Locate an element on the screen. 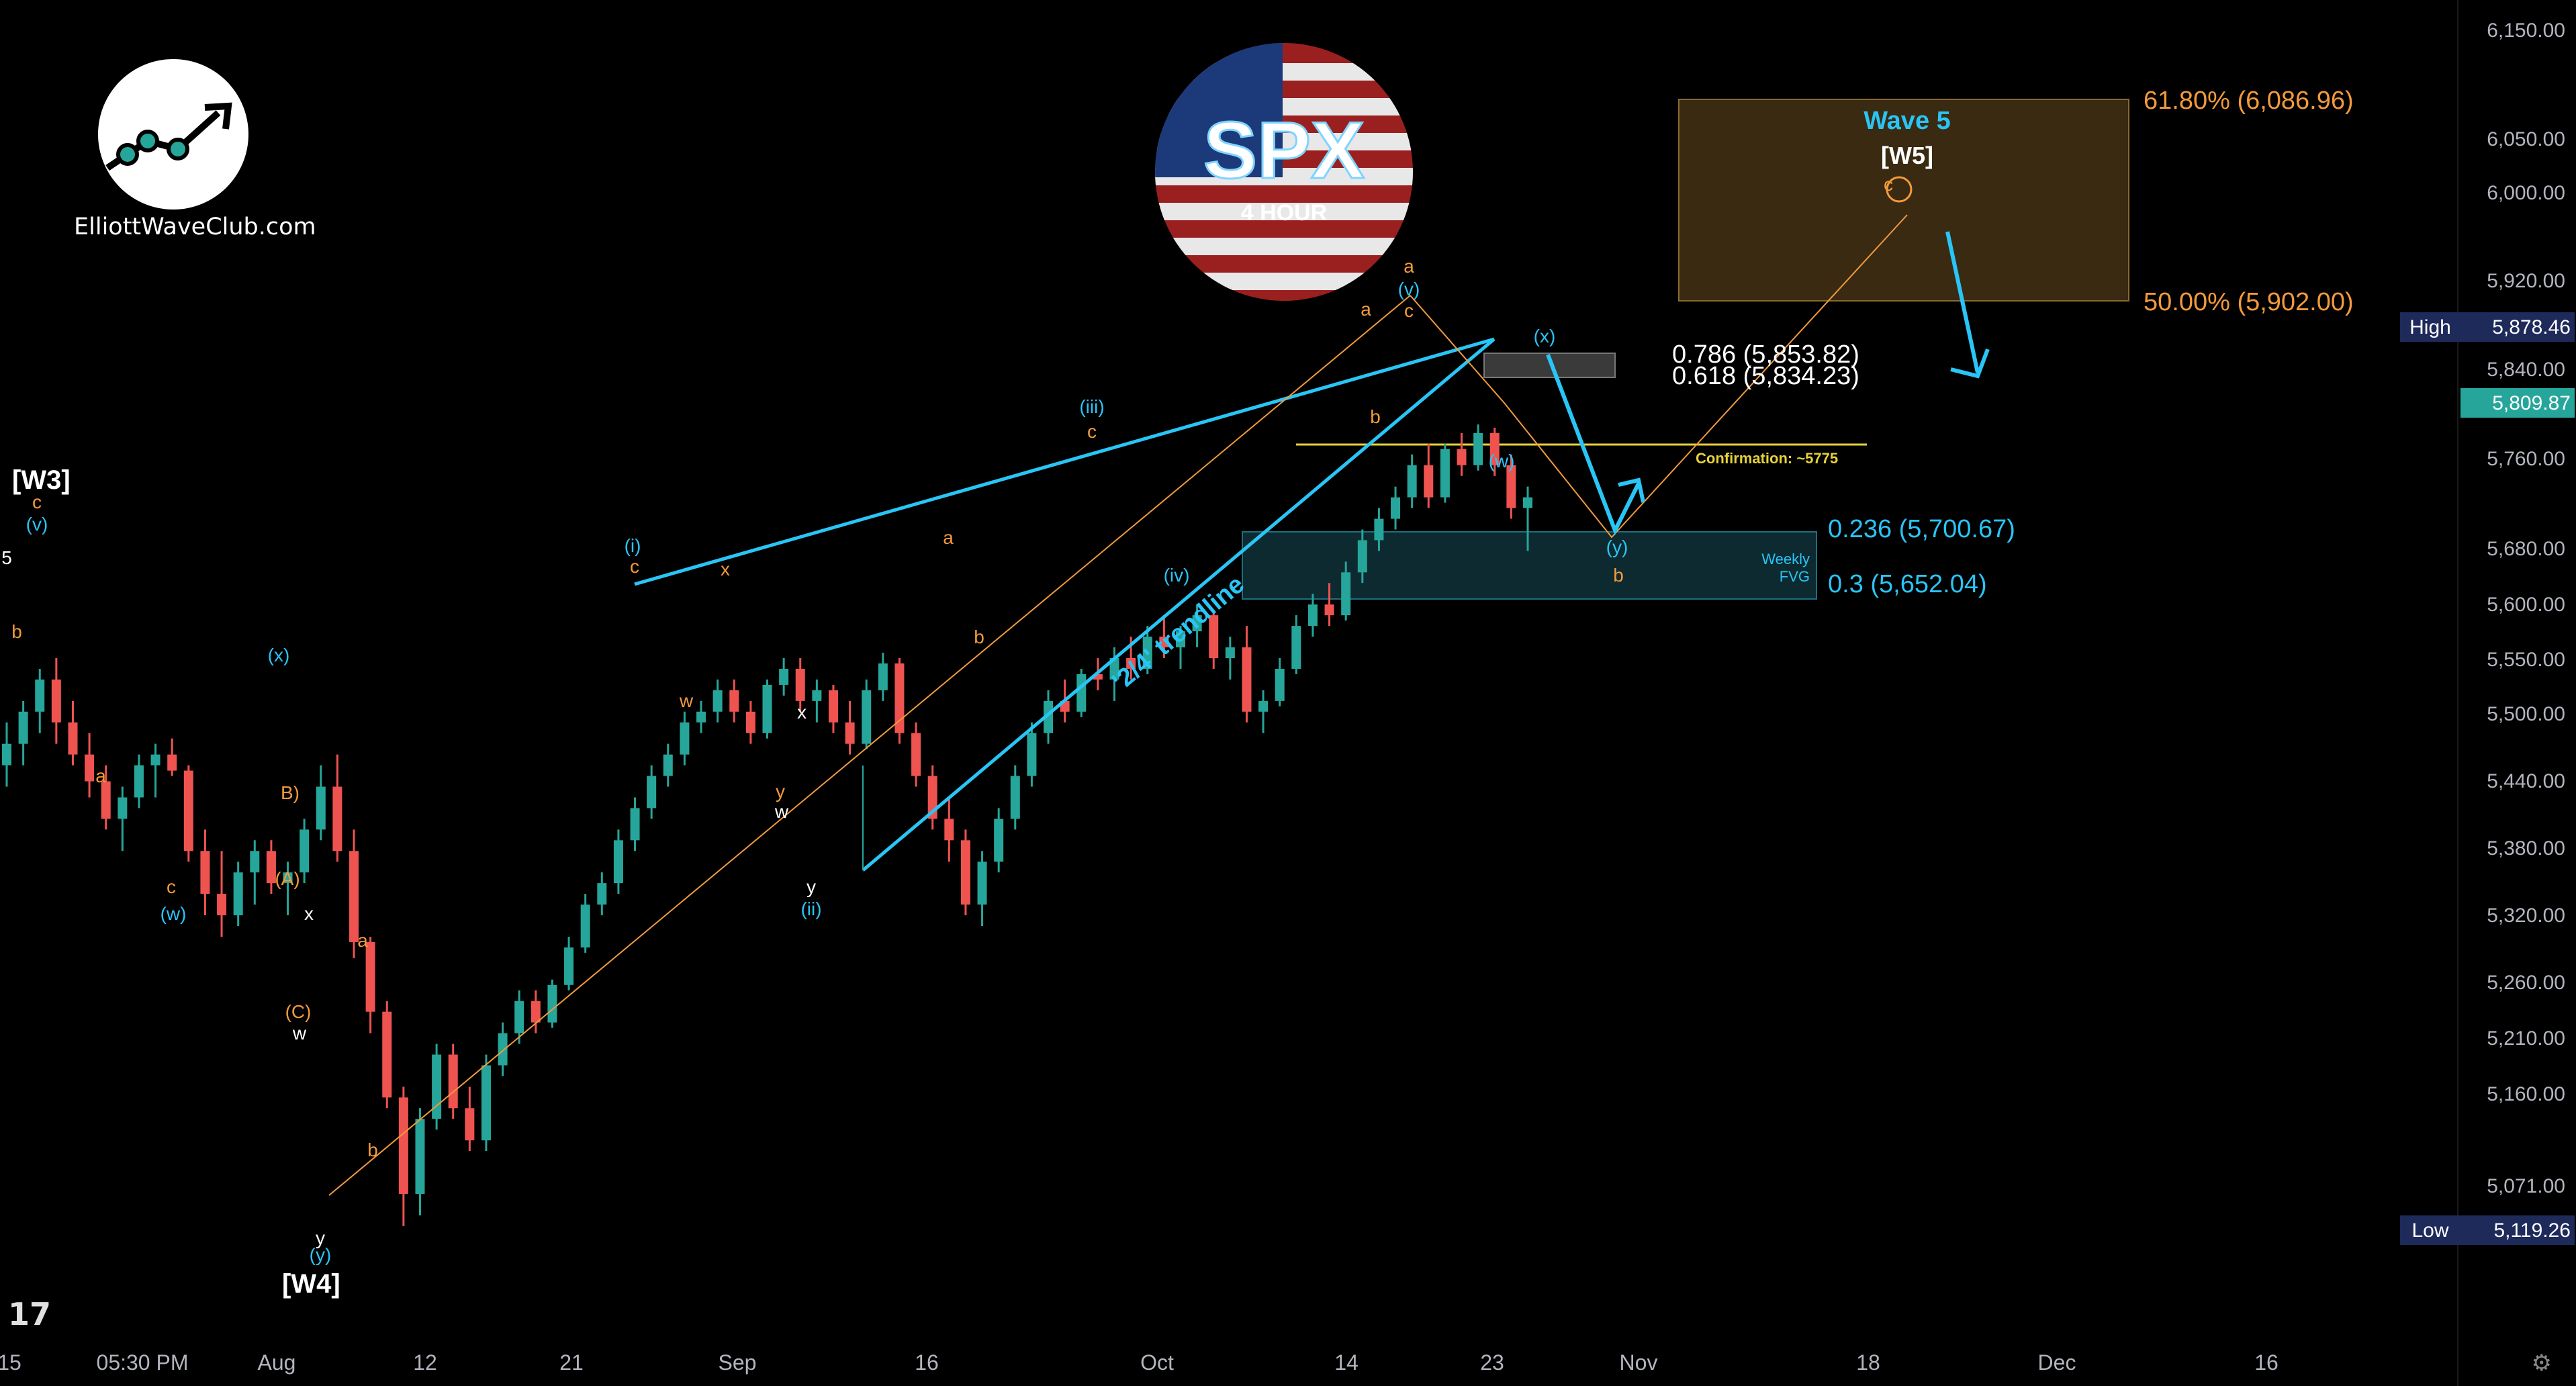 The image size is (2576, 1386). y-tick-label: 6,150.00 is located at coordinates (2526, 30).